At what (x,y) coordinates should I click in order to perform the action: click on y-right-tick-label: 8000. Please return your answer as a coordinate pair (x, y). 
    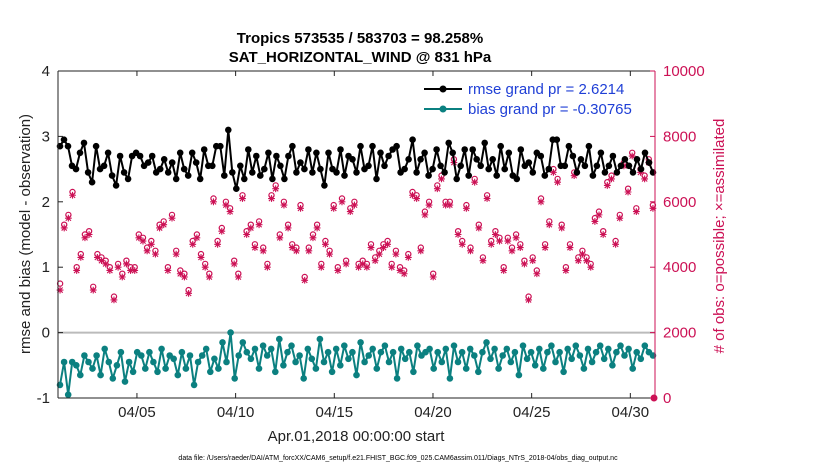
    Looking at the image, I should click on (679, 136).